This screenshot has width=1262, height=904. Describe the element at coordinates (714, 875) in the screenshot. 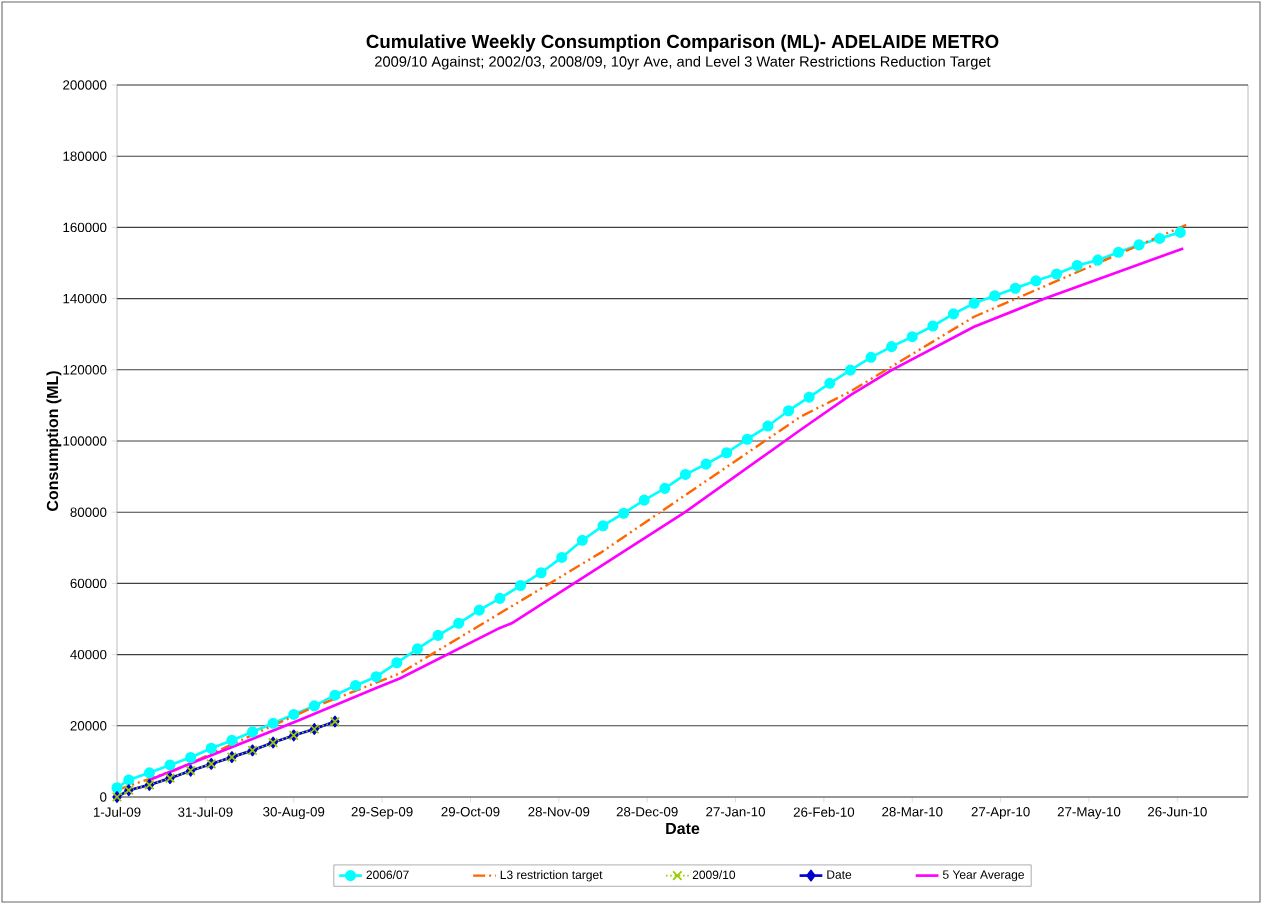

I see `legend-label: 2009/10` at that location.